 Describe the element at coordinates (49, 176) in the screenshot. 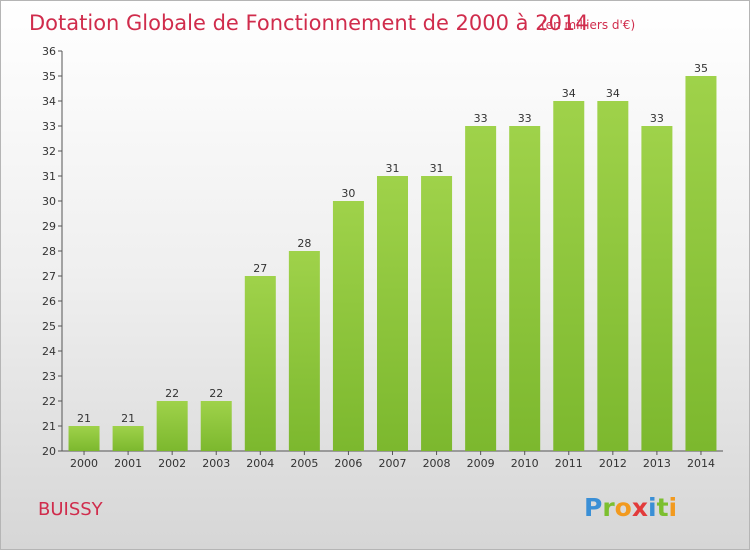

I see `y-tick-label: 31` at that location.